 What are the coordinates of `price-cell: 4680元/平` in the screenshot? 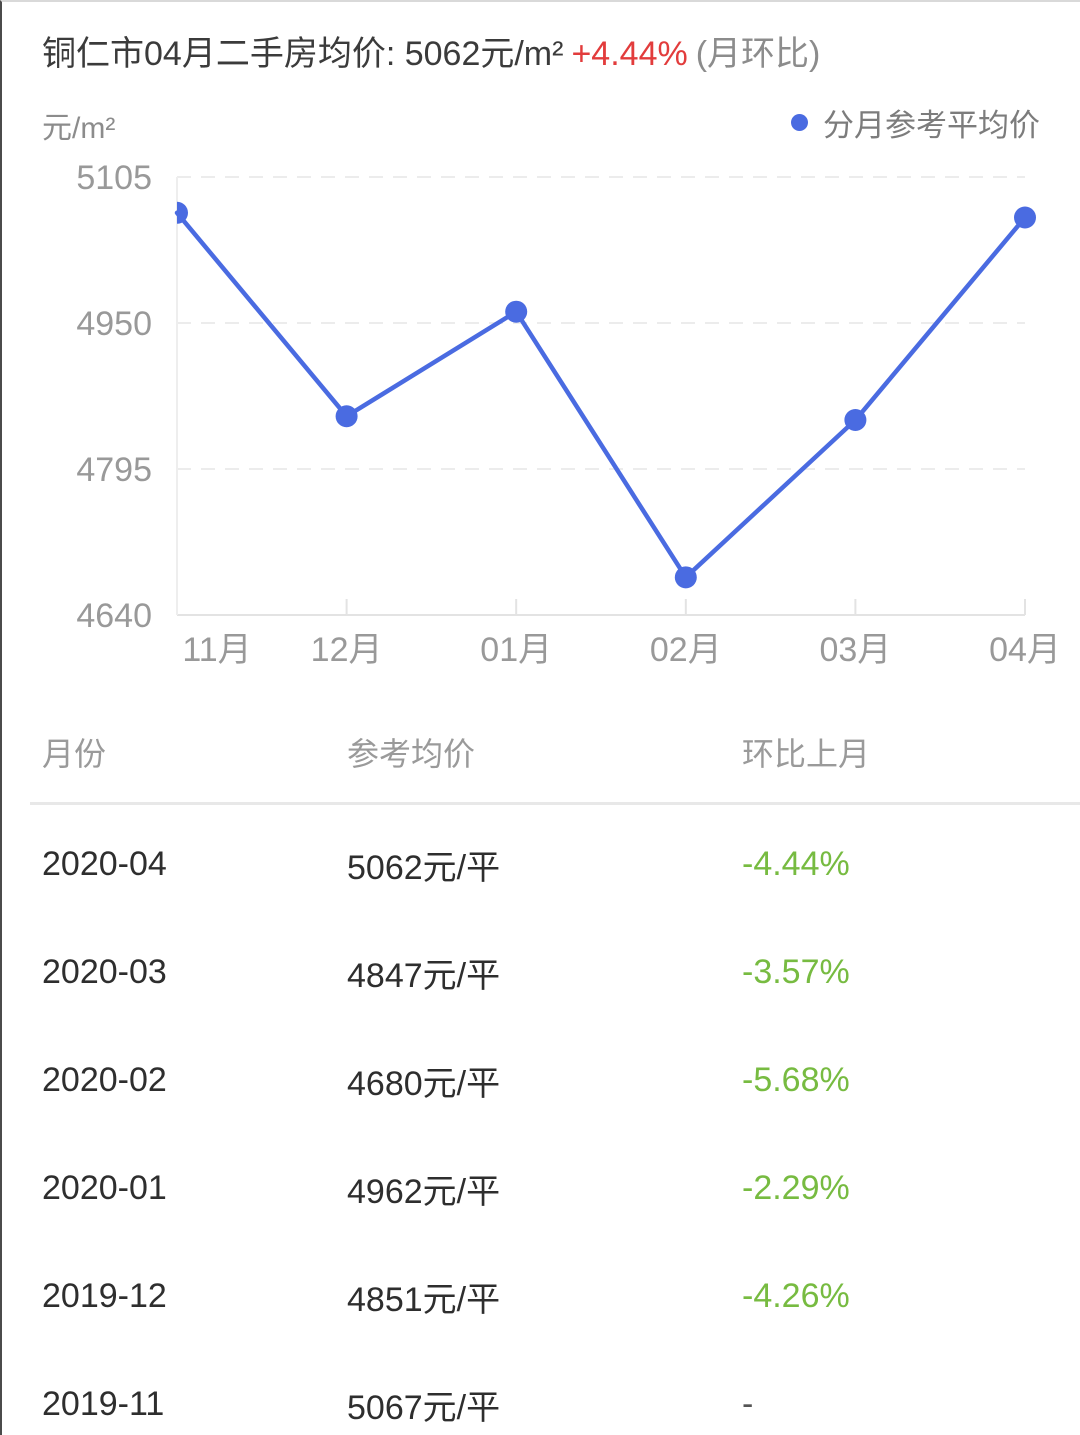 It's located at (424, 1083).